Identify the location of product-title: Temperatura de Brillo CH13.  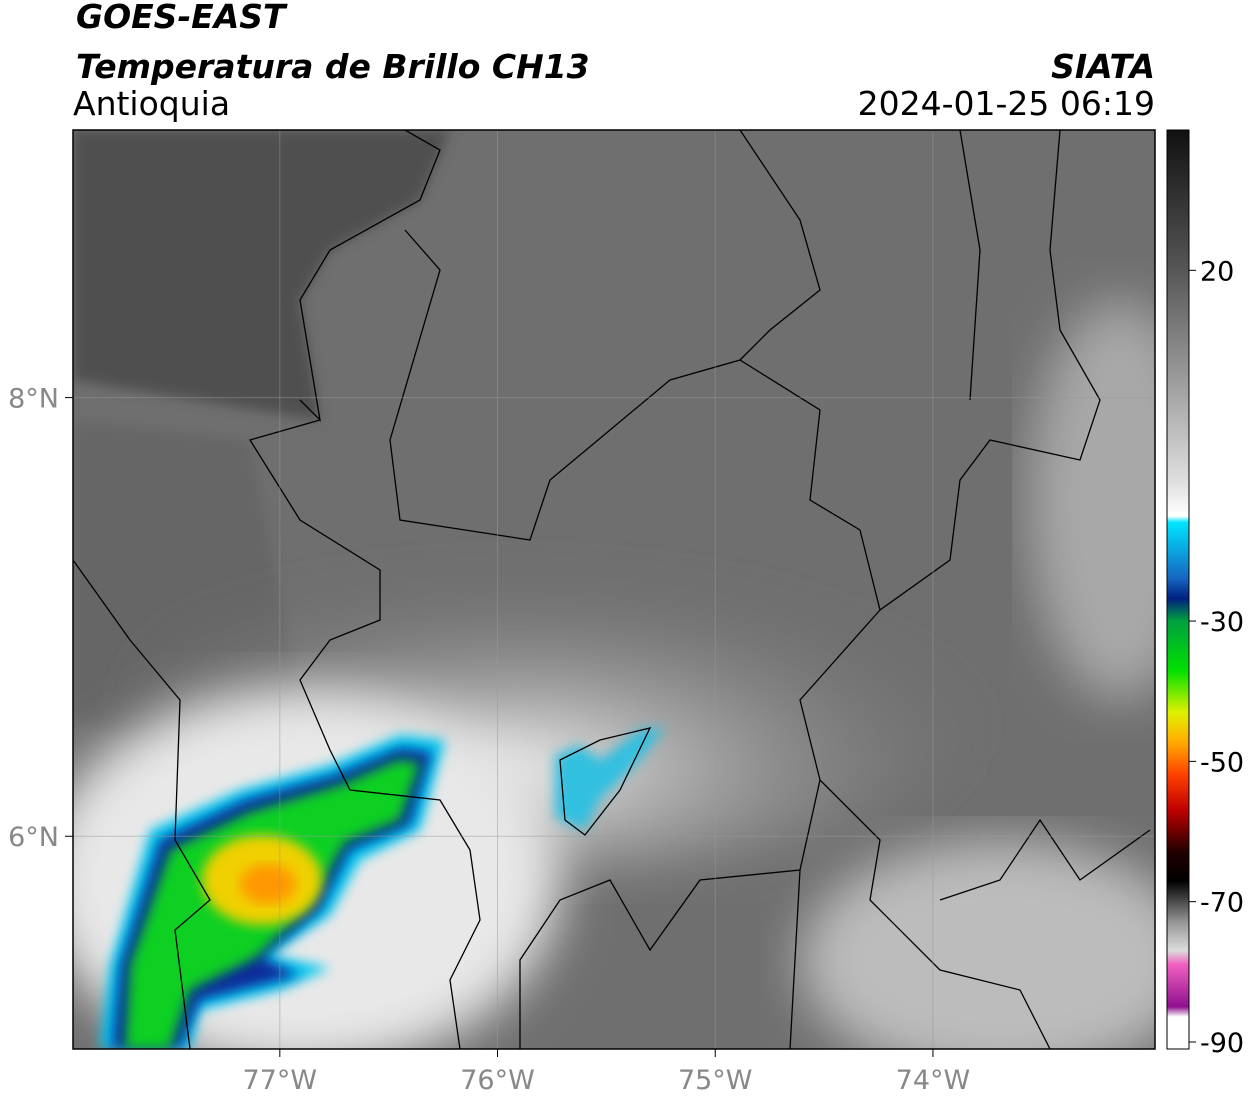
(333, 66).